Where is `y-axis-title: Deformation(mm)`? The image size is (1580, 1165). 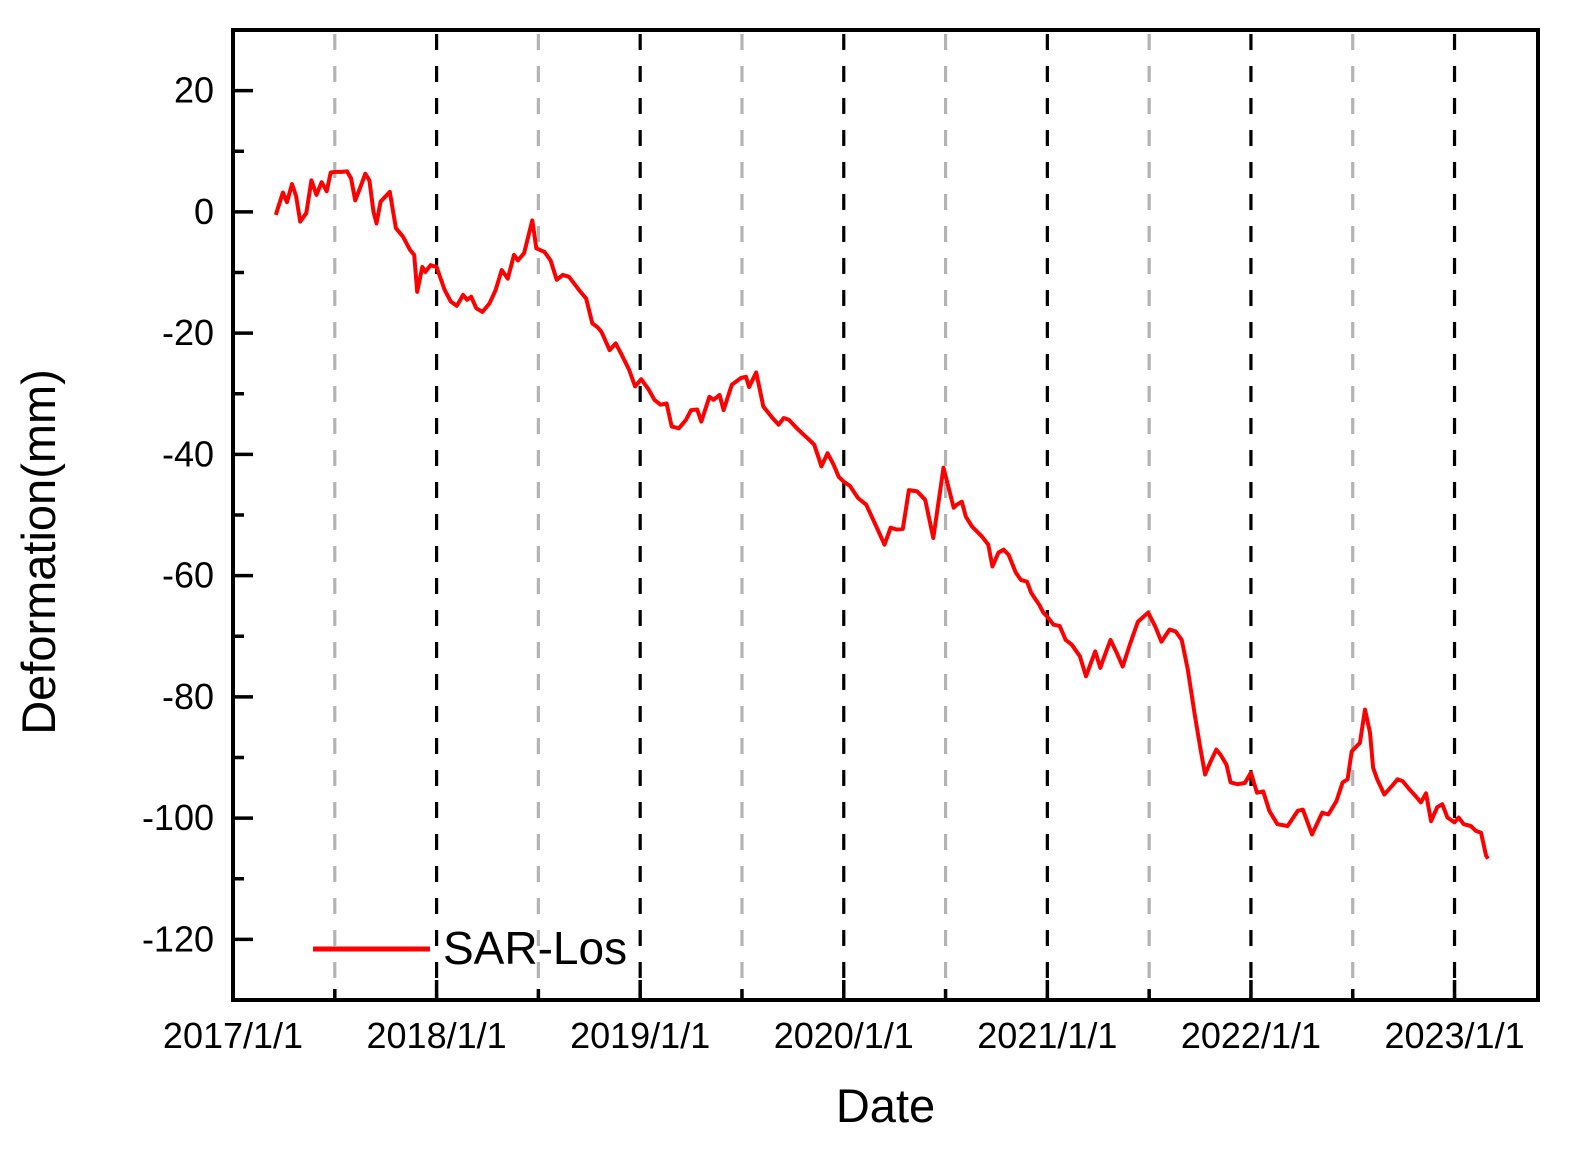
y-axis-title: Deformation(mm) is located at coordinates (38, 552).